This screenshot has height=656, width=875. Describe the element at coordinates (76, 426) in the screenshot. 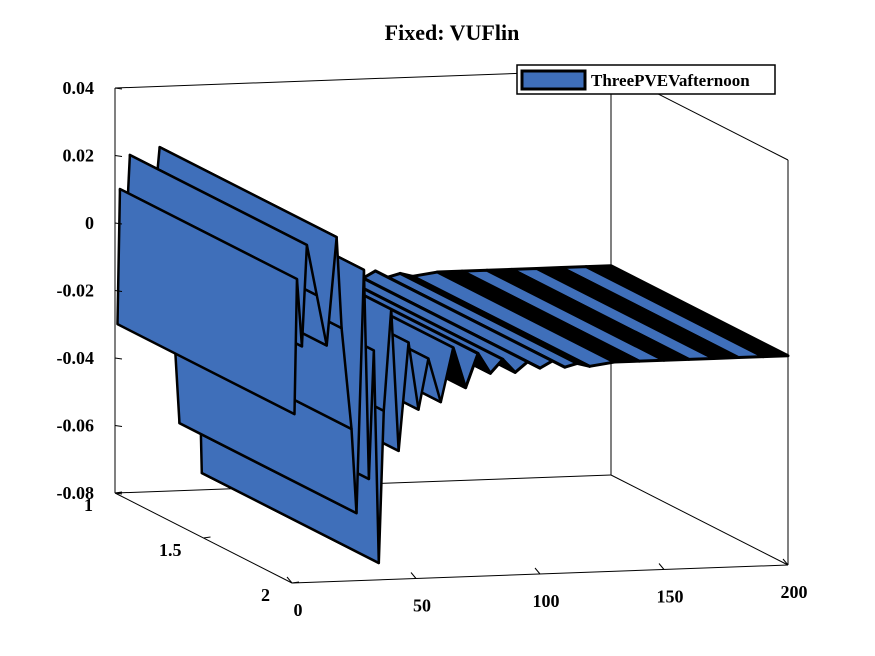

I see `z-tick-label: -0.06` at that location.